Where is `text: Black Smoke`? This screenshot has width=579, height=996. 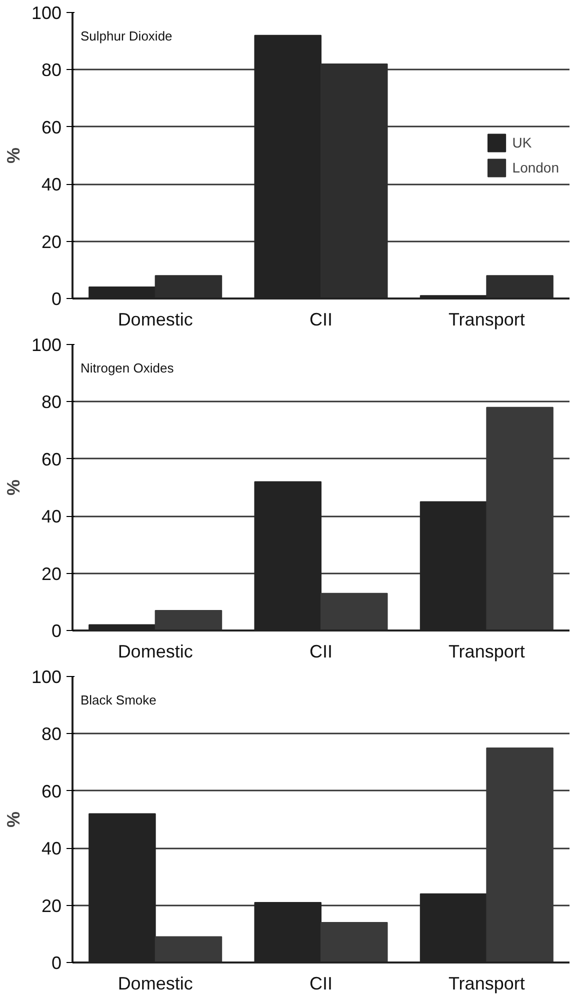 text: Black Smoke is located at coordinates (118, 700).